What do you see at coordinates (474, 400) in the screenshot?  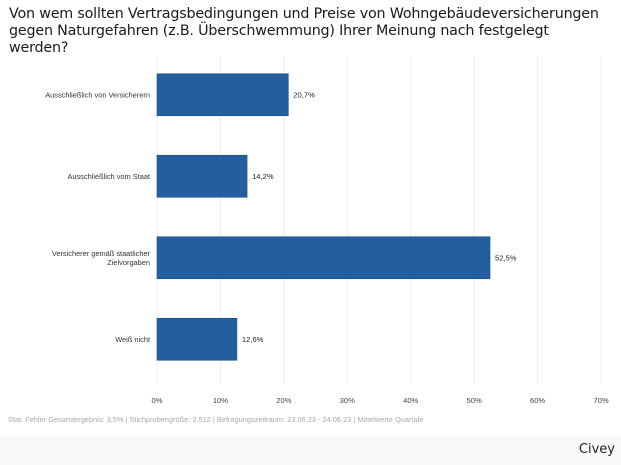 I see `x-tick-label: 50%` at bounding box center [474, 400].